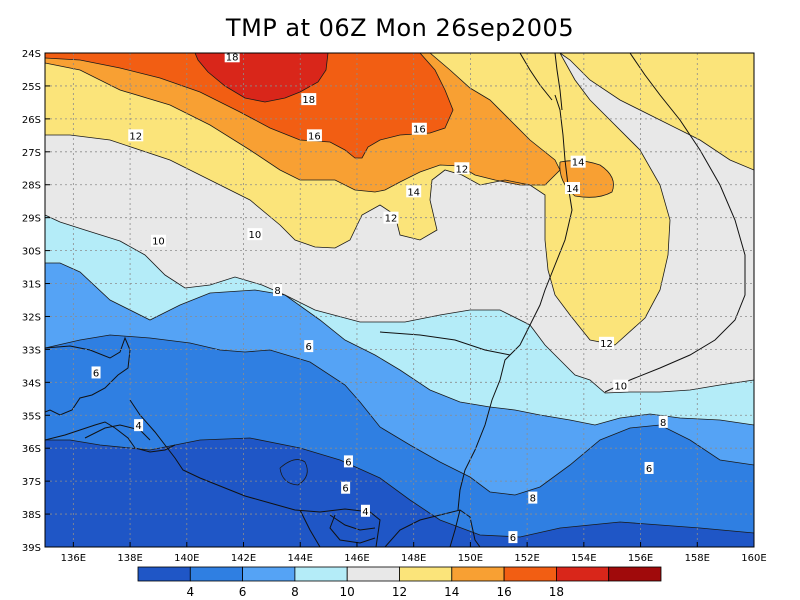  Describe the element at coordinates (31, 219) in the screenshot. I see `y-tick-label: 29S` at that location.